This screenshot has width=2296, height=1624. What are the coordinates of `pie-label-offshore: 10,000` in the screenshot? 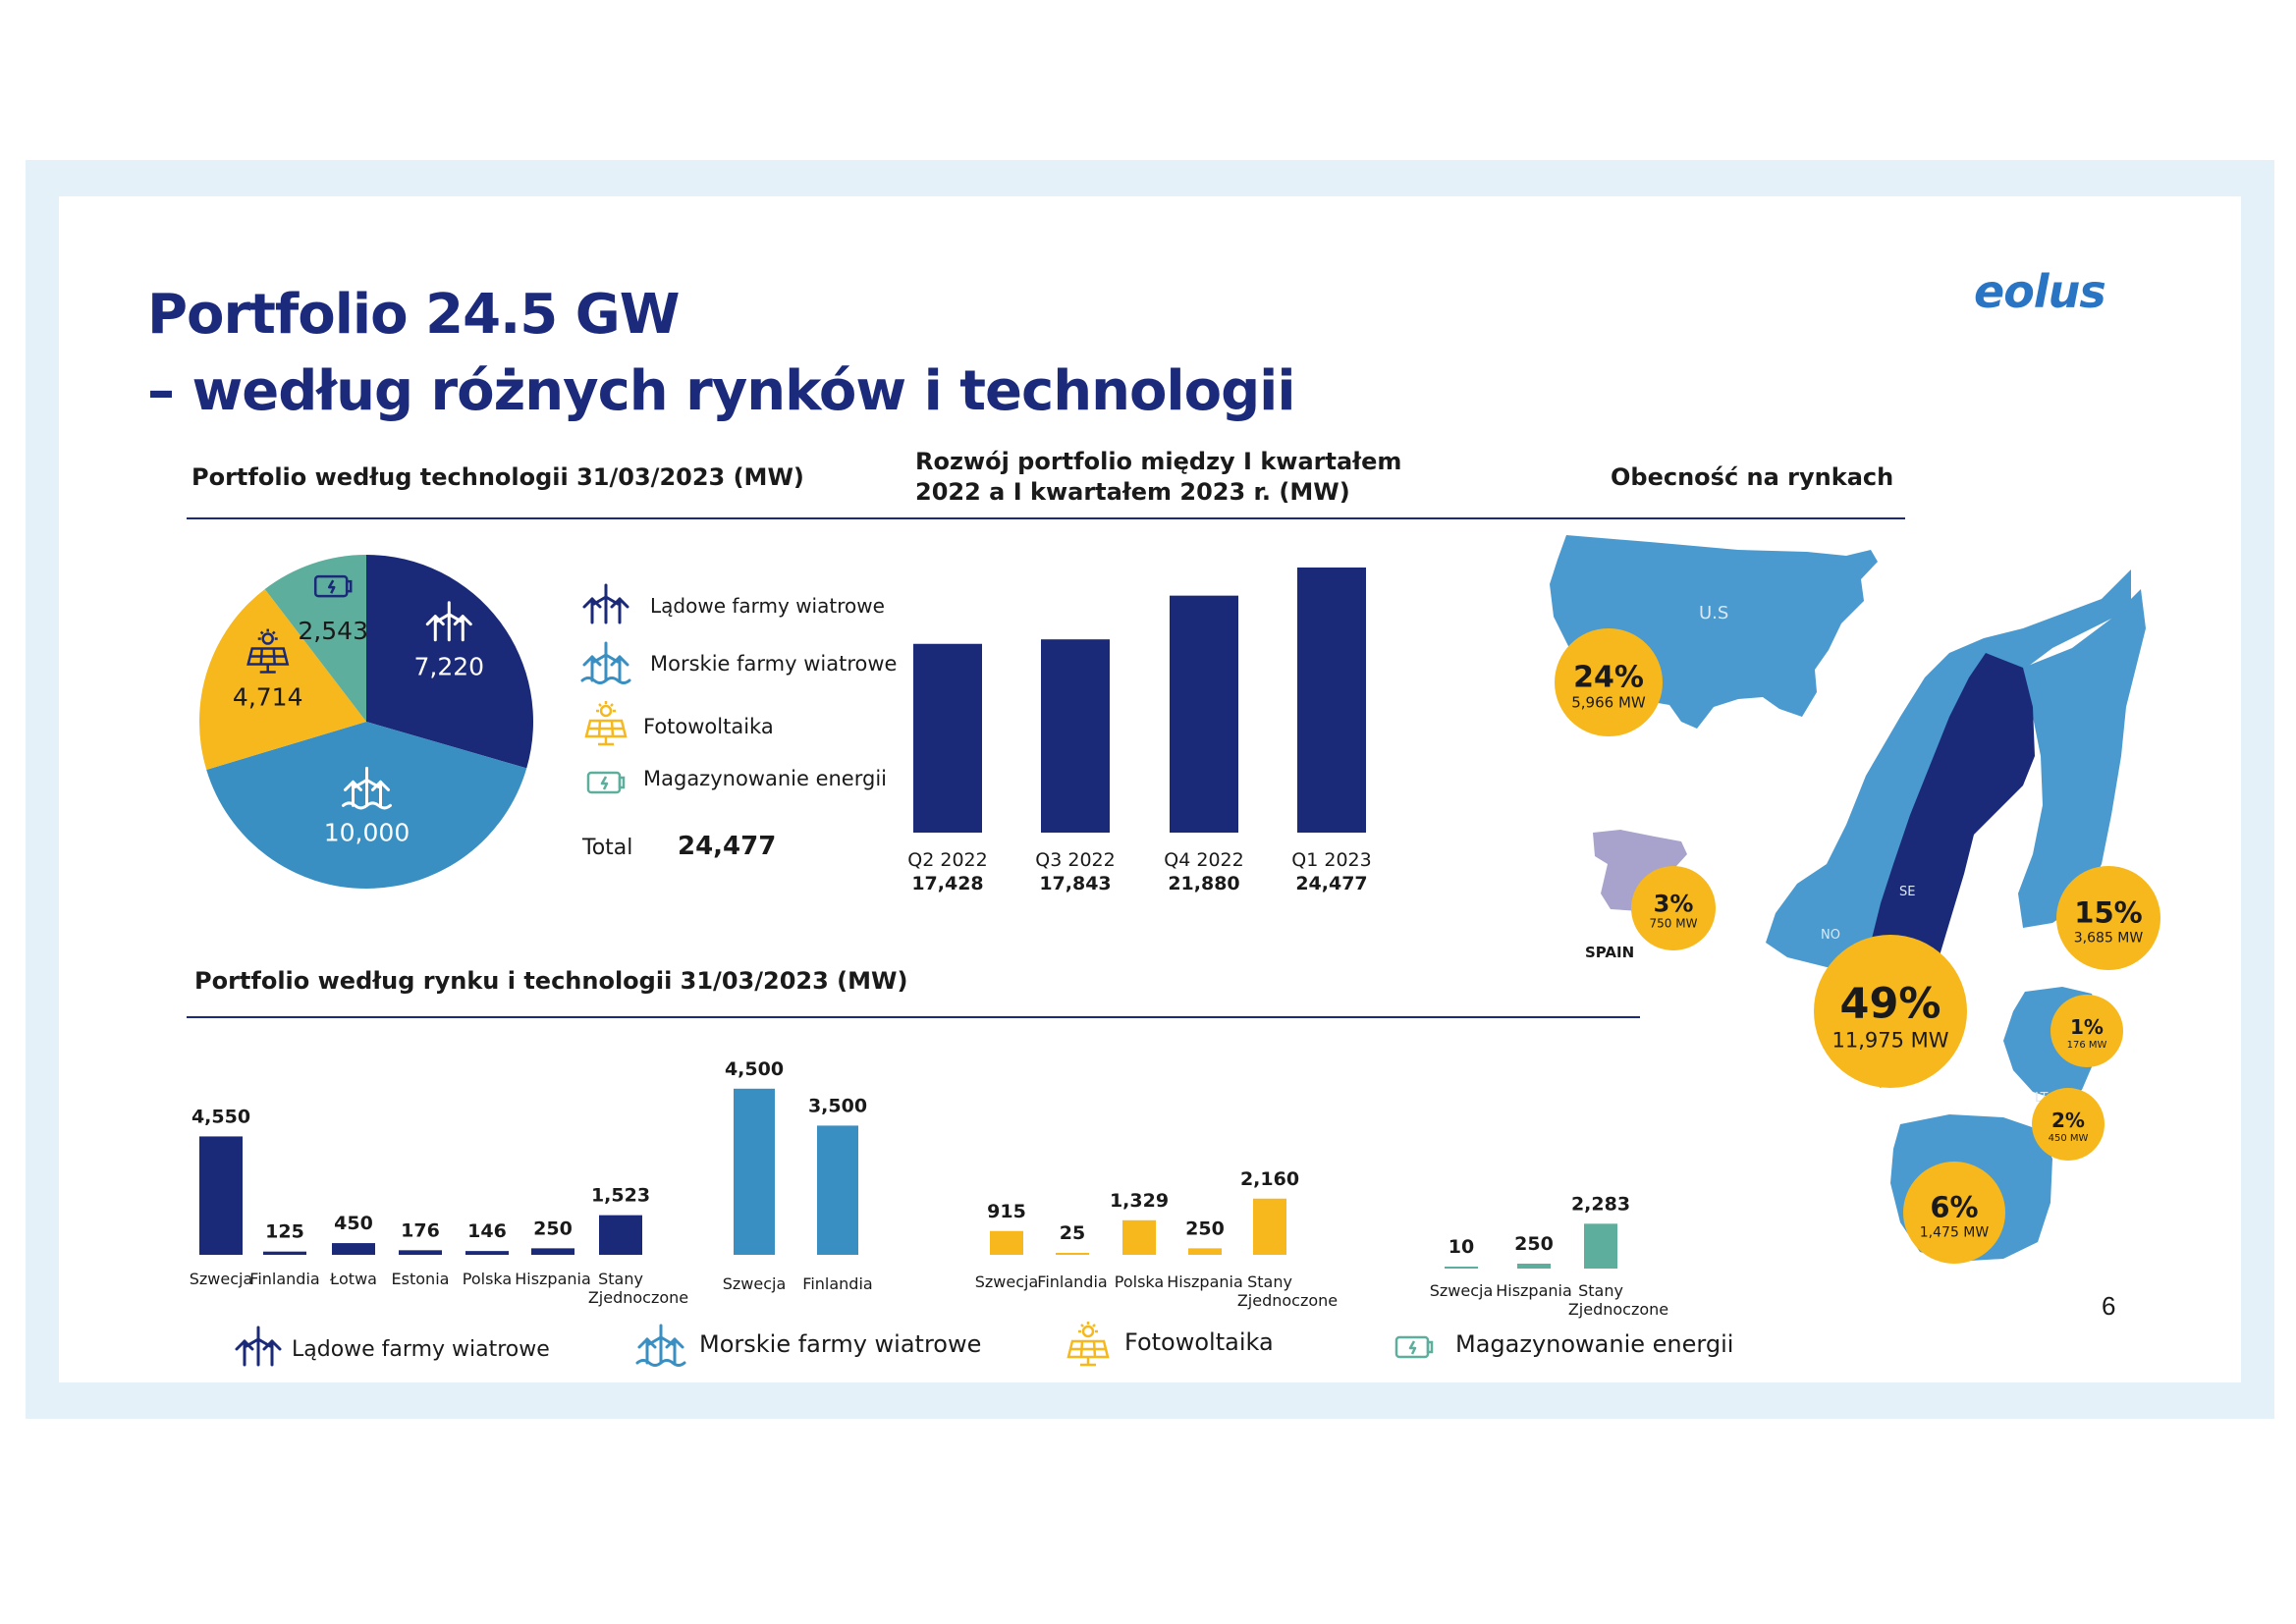 It's located at (367, 832).